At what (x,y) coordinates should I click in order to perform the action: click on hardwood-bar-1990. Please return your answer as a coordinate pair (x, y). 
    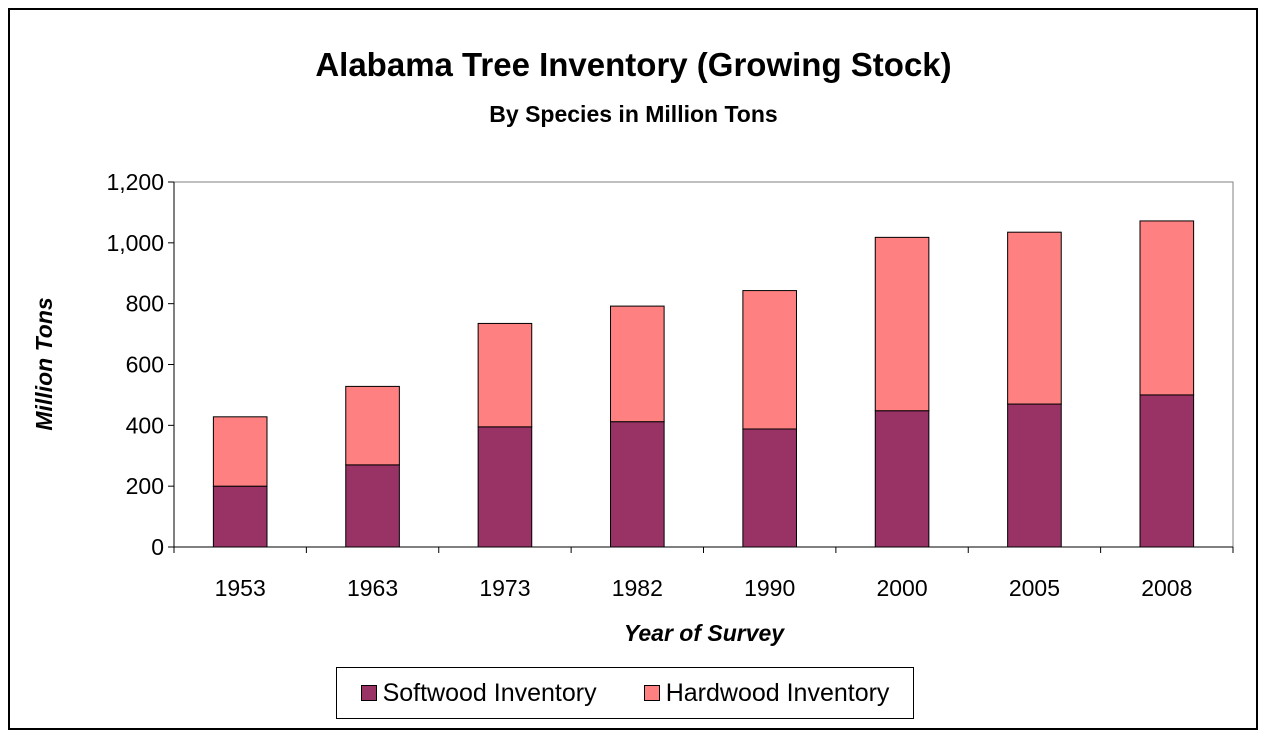
    Looking at the image, I should click on (769, 360).